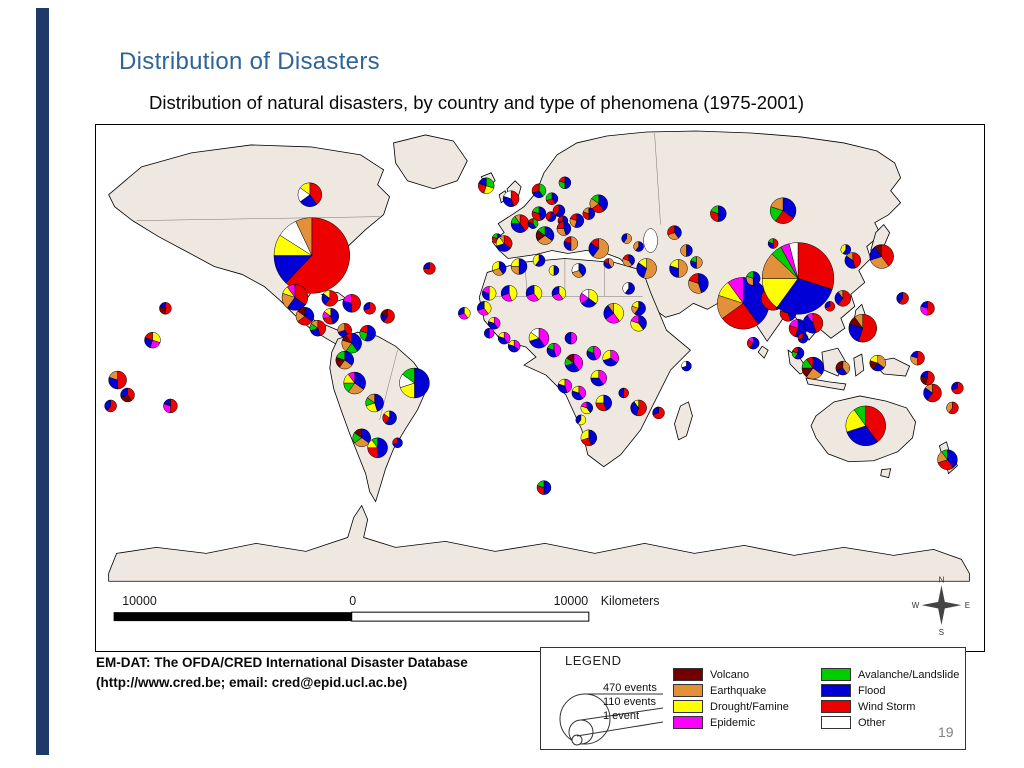  Describe the element at coordinates (139, 601) in the screenshot. I see `scale-left-label: 10000` at that location.